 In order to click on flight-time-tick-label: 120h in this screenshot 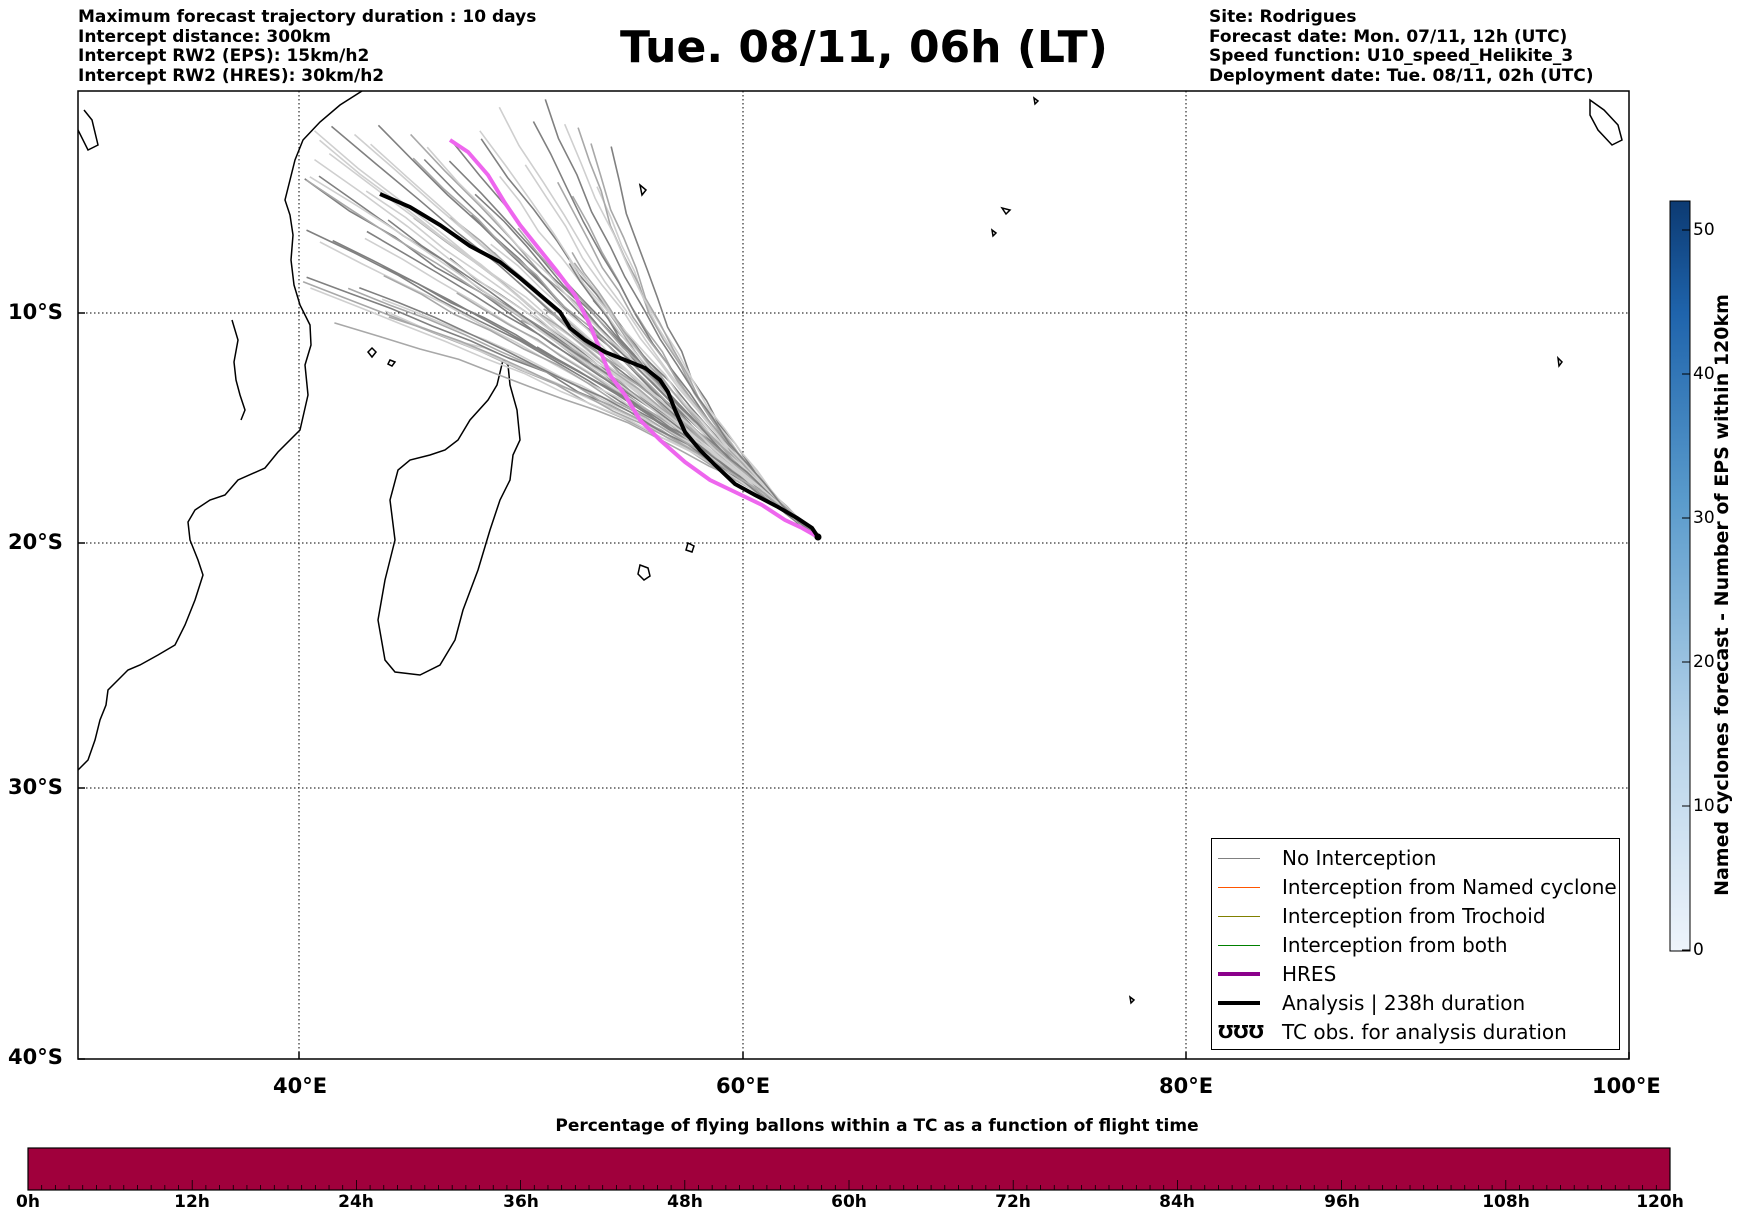, I will do `click(1660, 1202)`.